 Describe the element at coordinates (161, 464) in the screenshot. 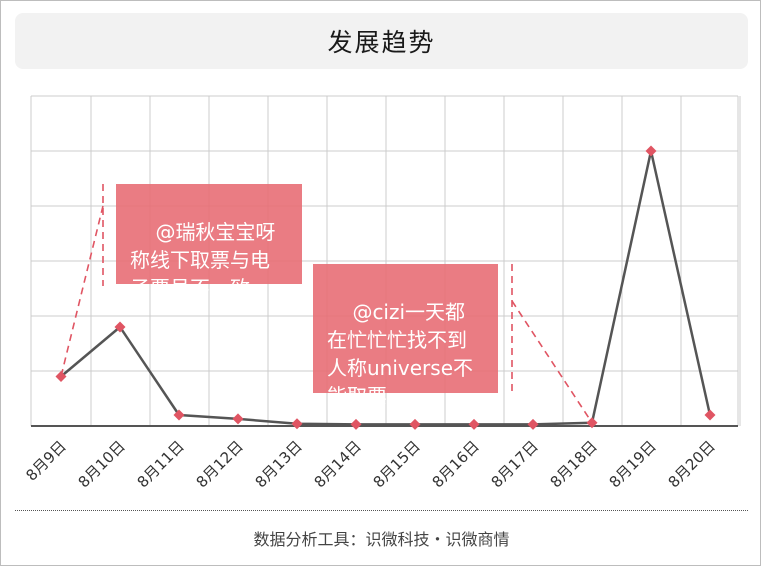

I see `x-tick-label: 8月11日` at that location.